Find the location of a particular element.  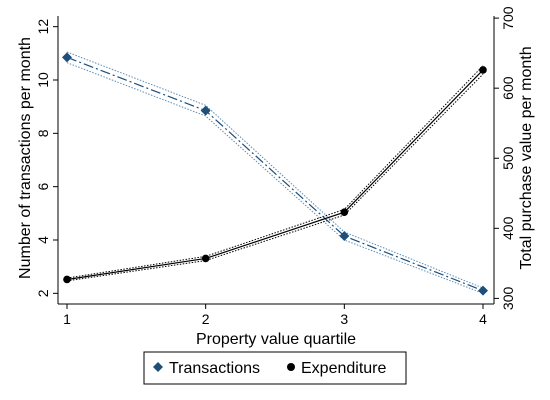

y-left-tick-label: 4 is located at coordinates (43, 240).